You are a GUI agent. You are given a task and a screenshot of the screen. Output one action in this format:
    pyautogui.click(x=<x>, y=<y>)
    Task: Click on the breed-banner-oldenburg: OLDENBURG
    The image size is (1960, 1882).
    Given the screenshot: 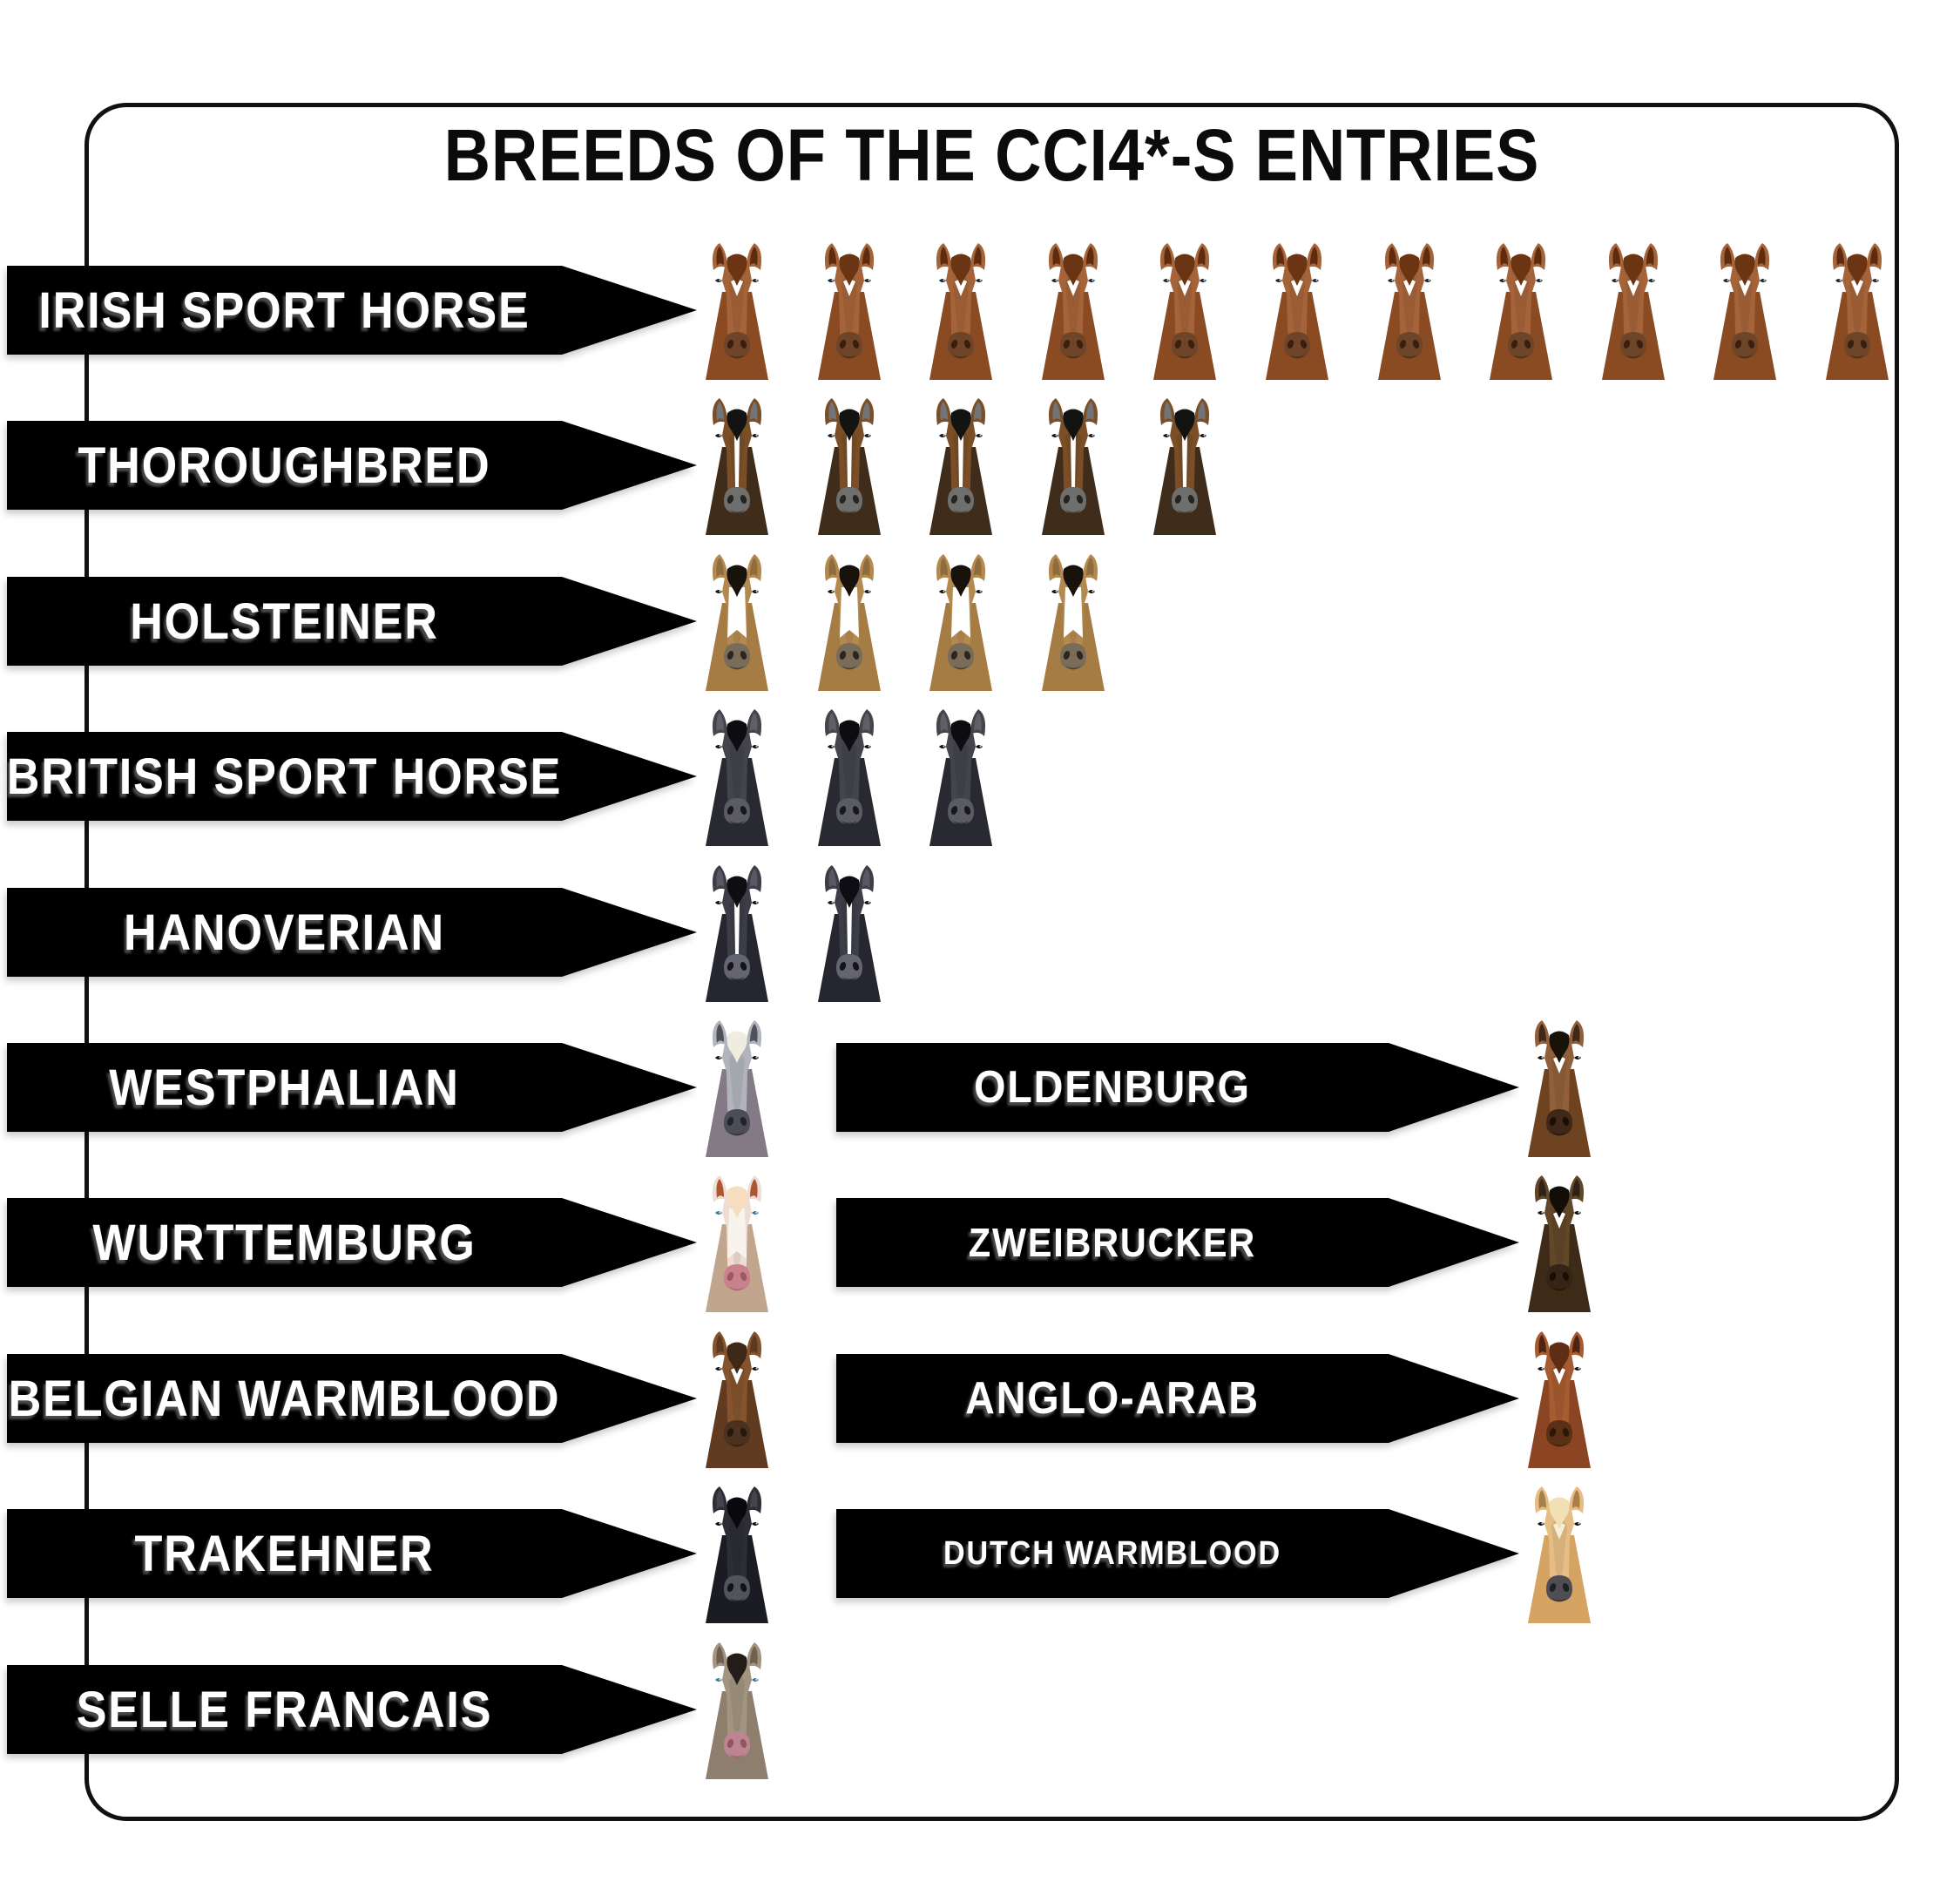 What is the action you would take?
    pyautogui.click(x=1177, y=1087)
    